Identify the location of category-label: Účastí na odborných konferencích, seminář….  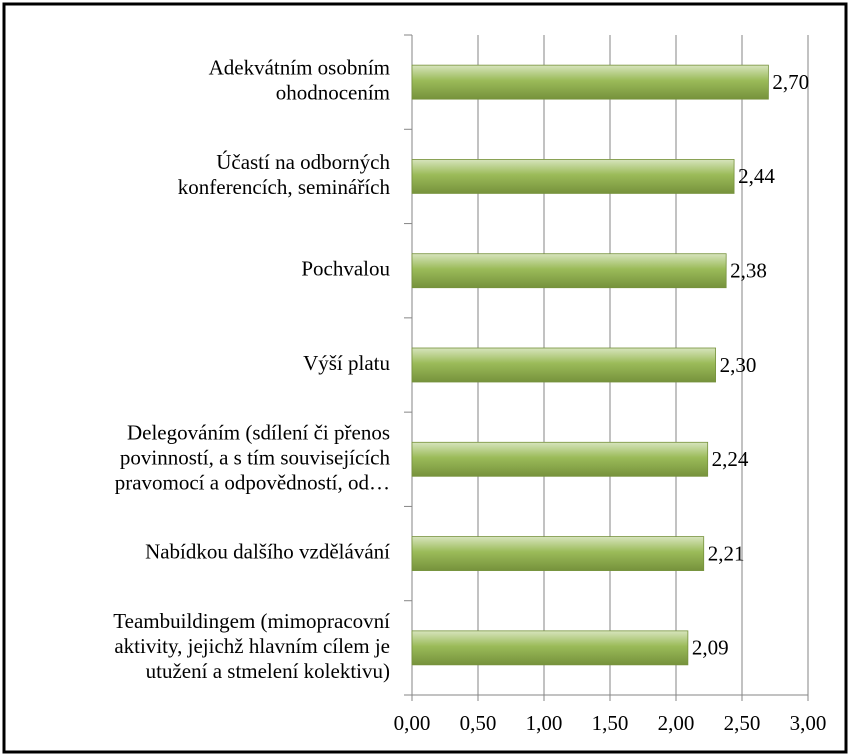
(284, 174).